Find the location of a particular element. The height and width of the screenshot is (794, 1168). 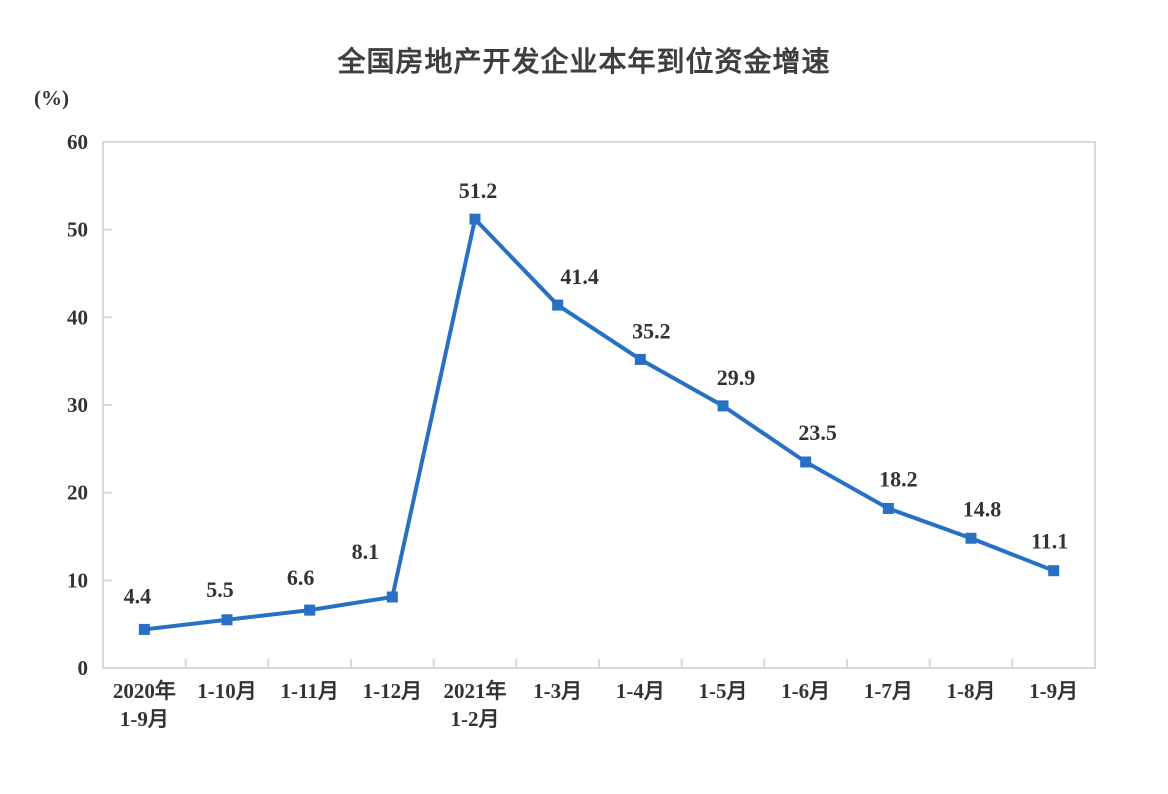

x-axis-tick-label: 2020年 1-9月 is located at coordinates (144, 705).